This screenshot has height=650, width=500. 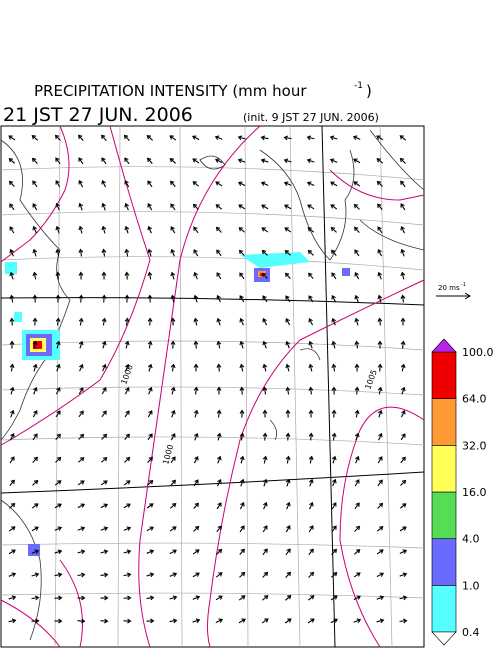 What do you see at coordinates (444, 638) in the screenshot?
I see `legend-under` at bounding box center [444, 638].